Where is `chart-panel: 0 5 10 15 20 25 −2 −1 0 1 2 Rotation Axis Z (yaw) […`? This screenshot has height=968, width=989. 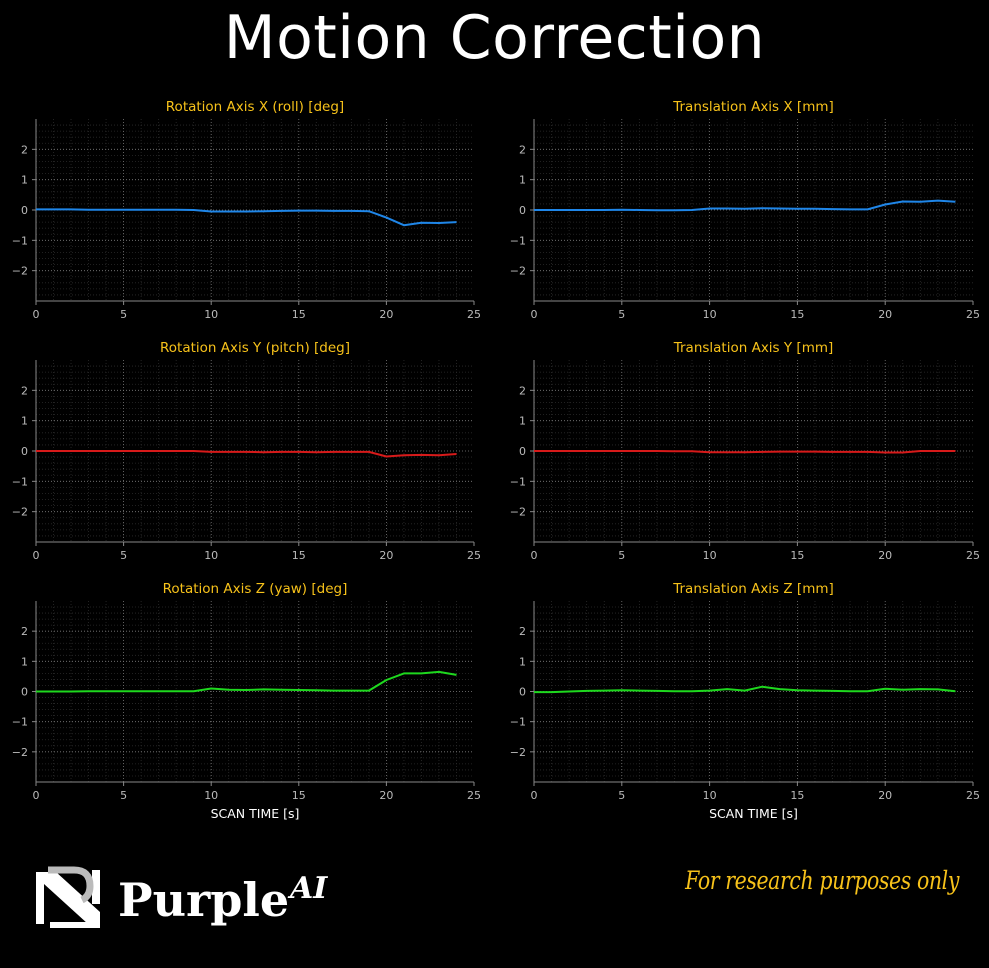 chart-panel: 0 5 10 15 20 25 −2 −1 0 1 2 Rotation Axis Z (yaw) [… is located at coordinates (246, 701).